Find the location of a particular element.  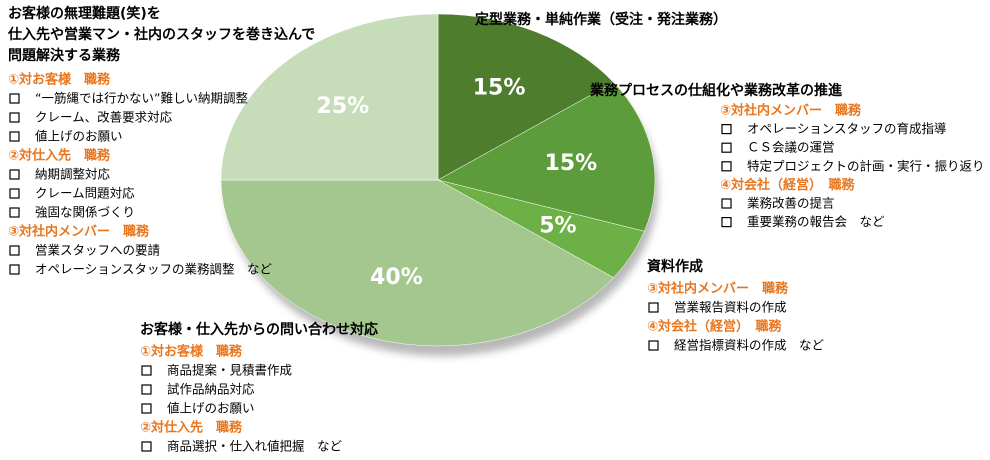

item-text: 重要業務の報告会 など is located at coordinates (816, 221).